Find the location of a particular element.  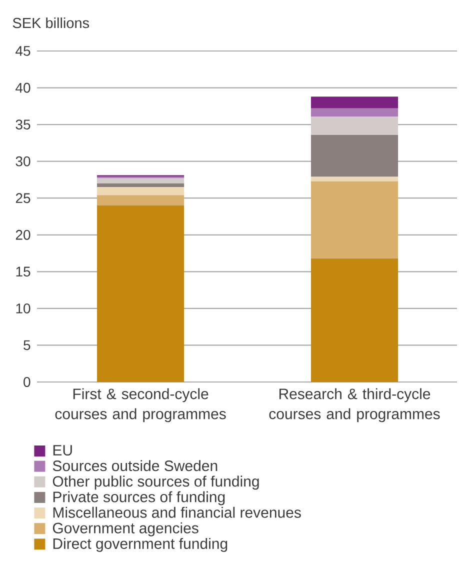

y-tick-label: 20 is located at coordinates (23, 235).